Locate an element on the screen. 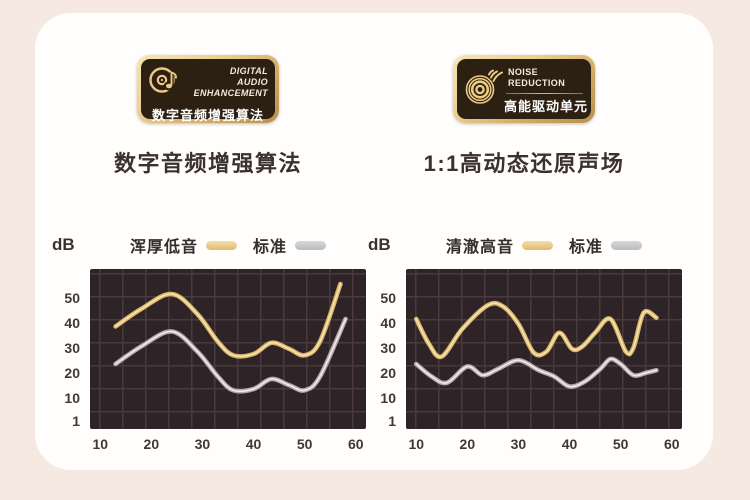 This screenshot has width=750, height=500. bass-chart-canvas is located at coordinates (230, 337).